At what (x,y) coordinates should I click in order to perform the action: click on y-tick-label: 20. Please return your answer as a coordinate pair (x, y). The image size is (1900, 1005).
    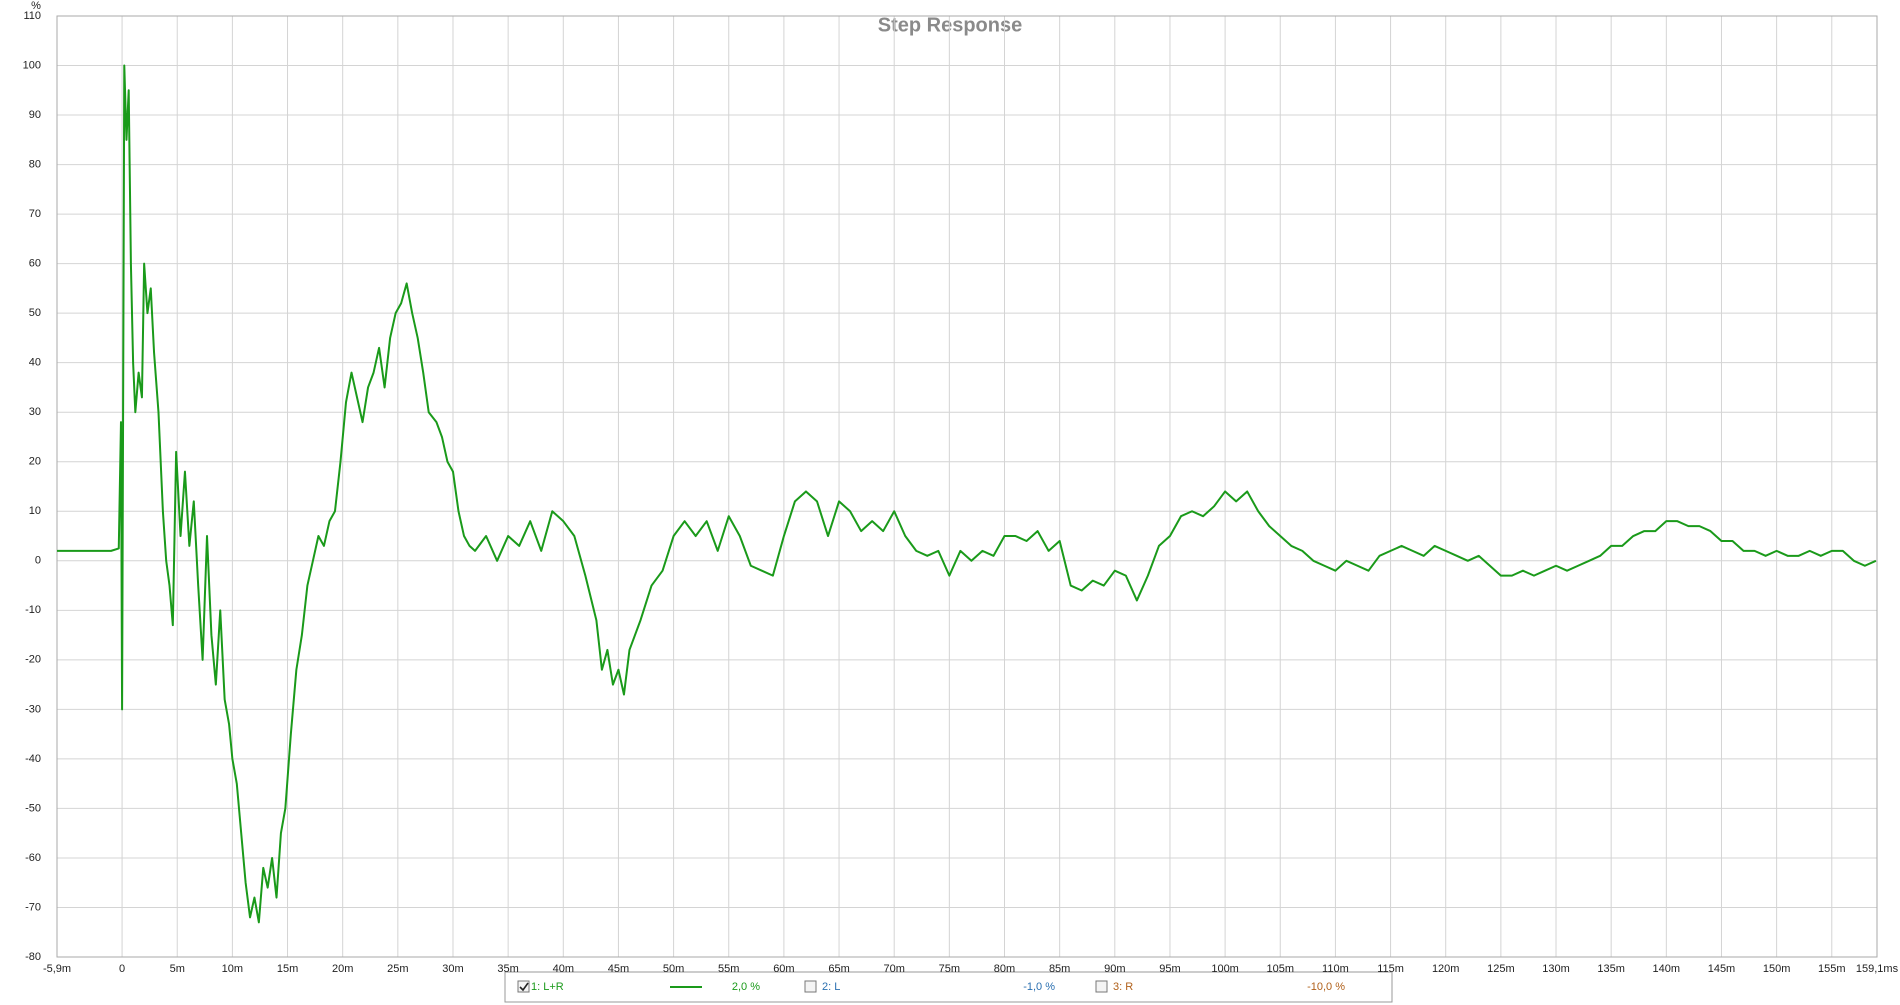
    Looking at the image, I should click on (35, 462).